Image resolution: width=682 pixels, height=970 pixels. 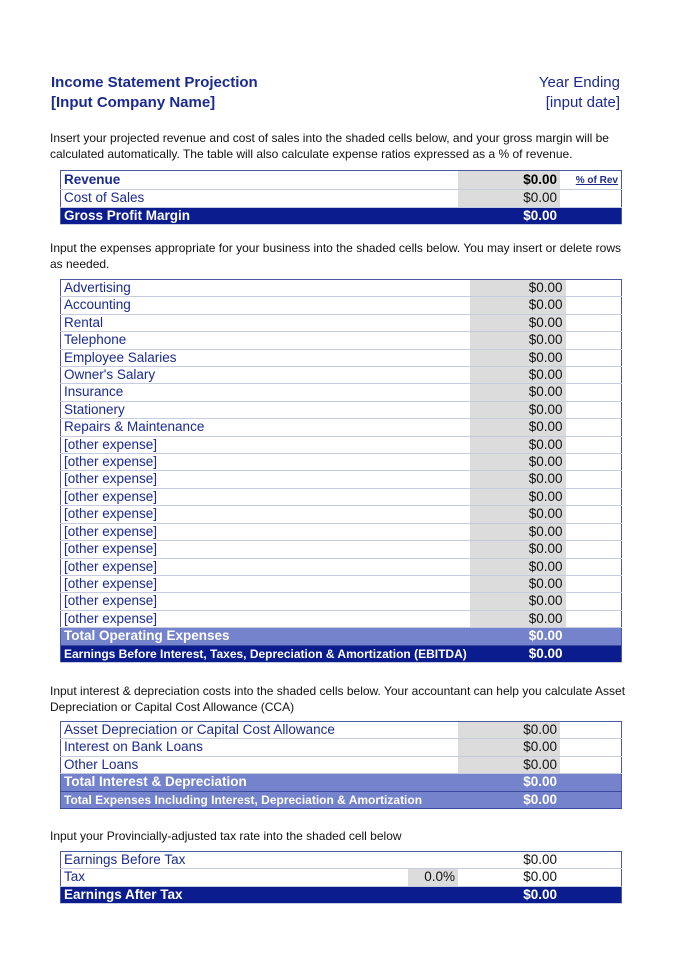 What do you see at coordinates (265, 323) in the screenshot?
I see `row-label: Rental` at bounding box center [265, 323].